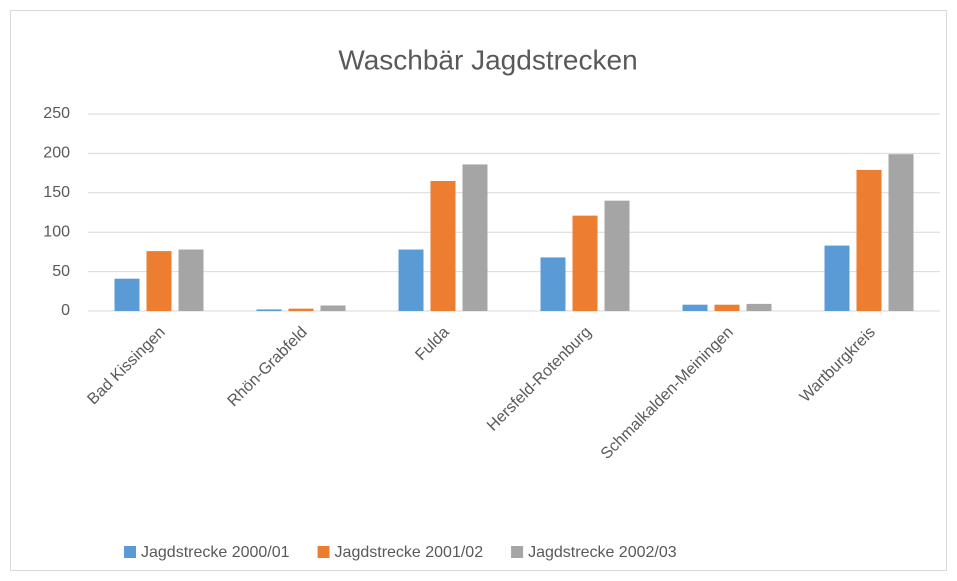 The width and height of the screenshot is (957, 581). Describe the element at coordinates (61, 271) in the screenshot. I see `y-tick-label: 50` at that location.